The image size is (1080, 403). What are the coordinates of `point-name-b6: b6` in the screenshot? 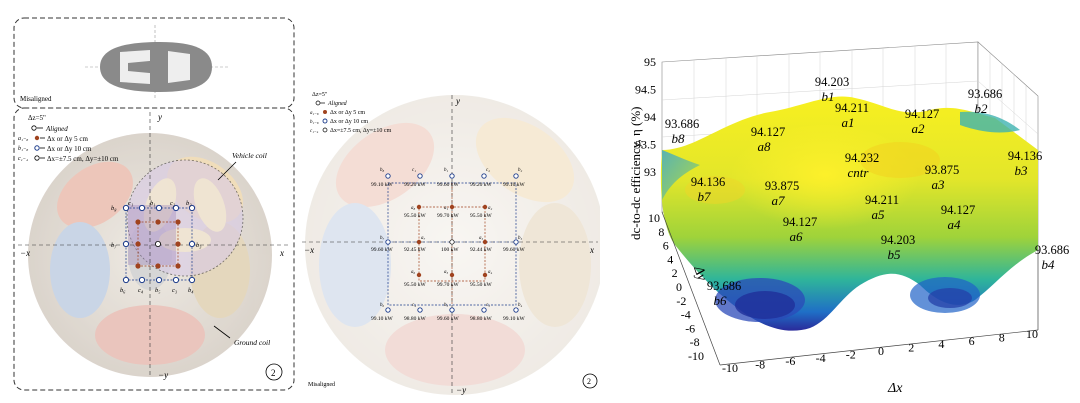 It's located at (721, 300).